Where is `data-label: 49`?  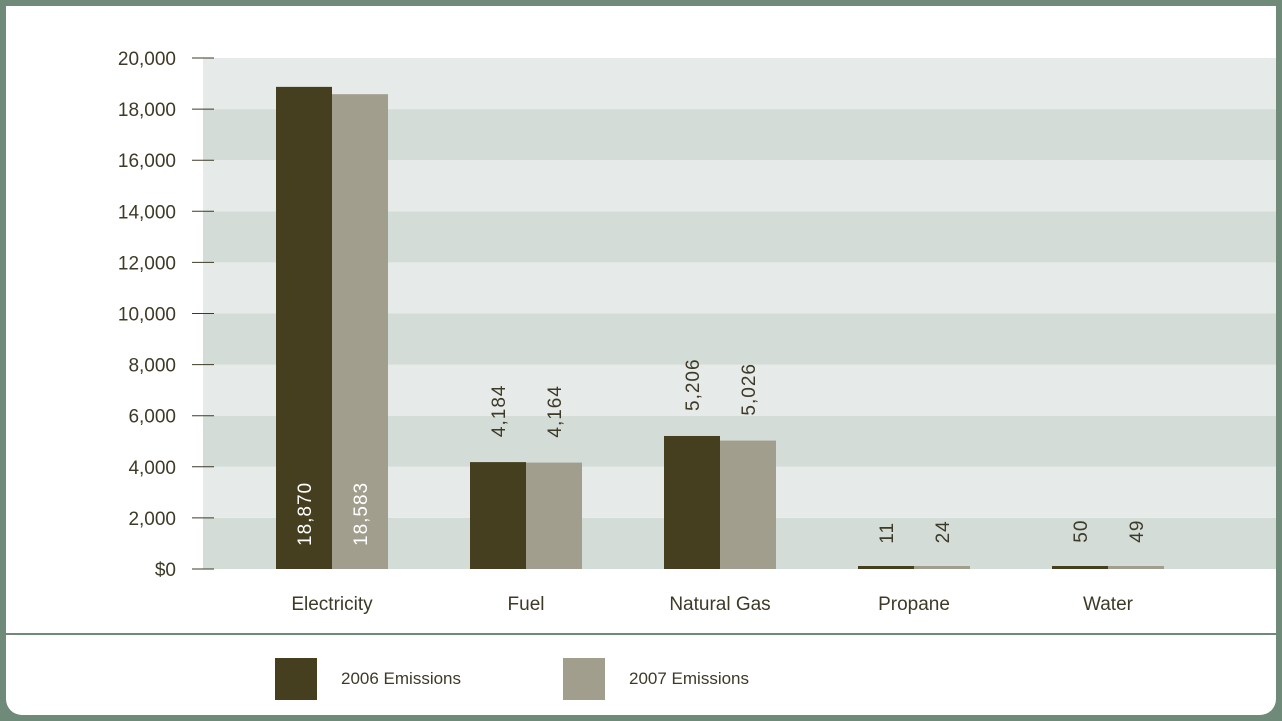
data-label: 49 is located at coordinates (1137, 531).